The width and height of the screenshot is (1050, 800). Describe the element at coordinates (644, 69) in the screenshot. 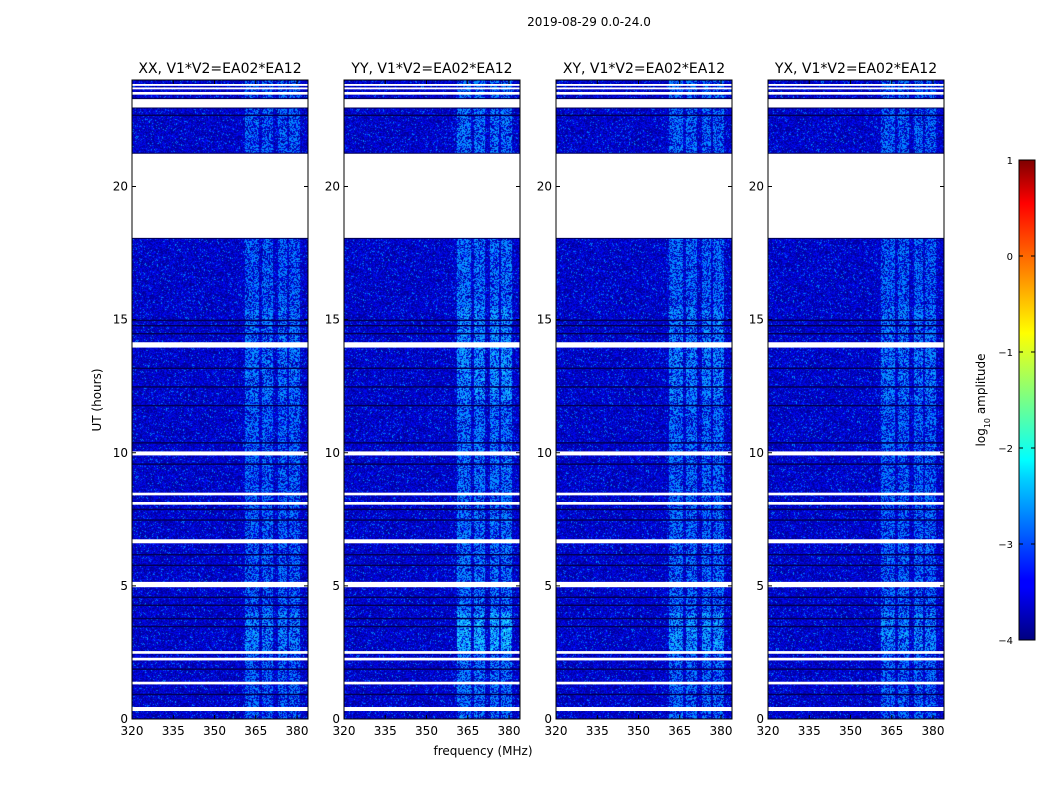

I see `panel-title: XY, V1*V2=EA02*EA12` at that location.